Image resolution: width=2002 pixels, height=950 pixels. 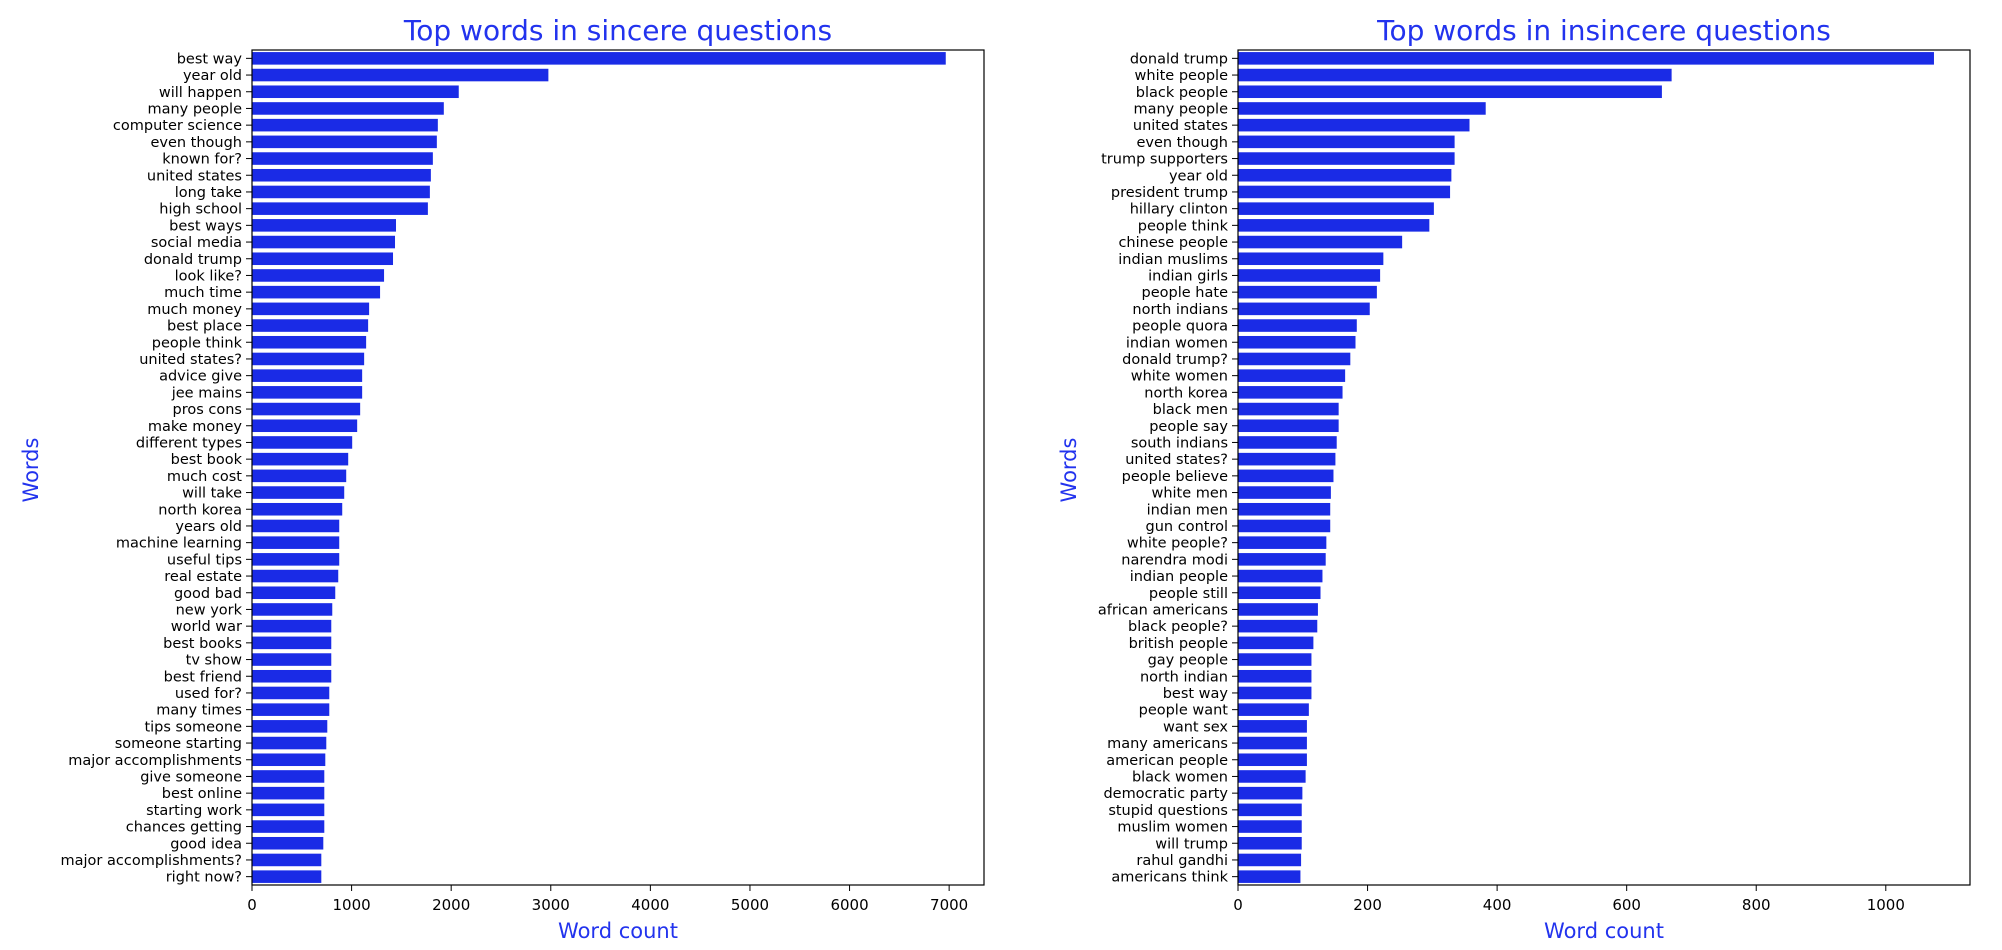 I want to click on sincere-y-tick-label: much money, so click(x=194, y=310).